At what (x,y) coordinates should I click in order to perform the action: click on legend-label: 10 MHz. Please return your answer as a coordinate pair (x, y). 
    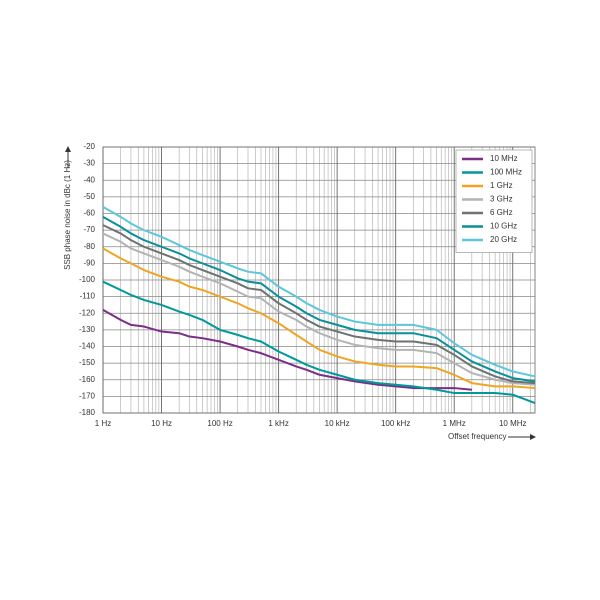
    Looking at the image, I should click on (504, 158).